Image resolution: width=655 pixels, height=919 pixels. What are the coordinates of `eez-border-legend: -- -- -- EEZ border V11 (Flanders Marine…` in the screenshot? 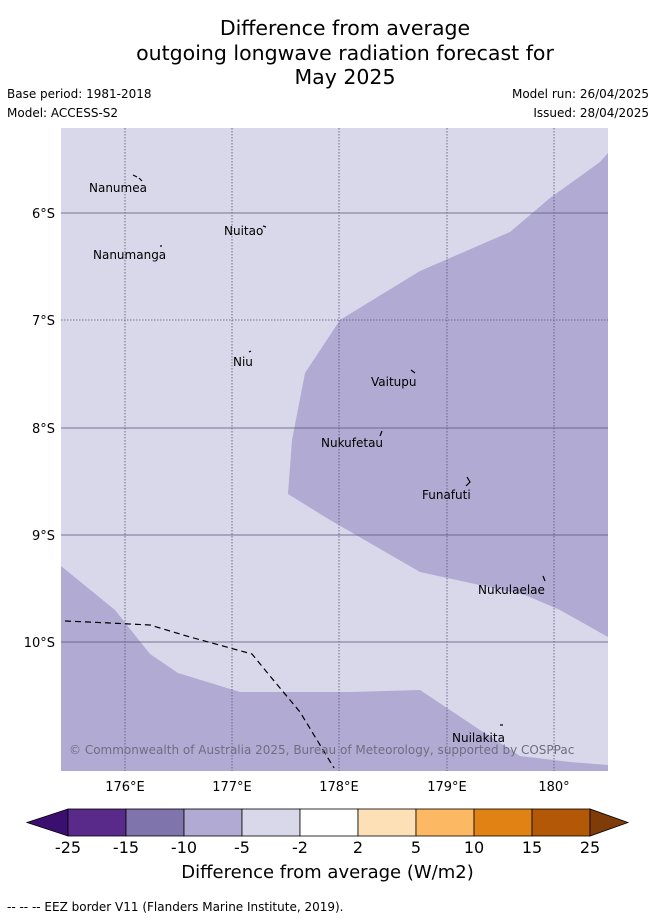 It's located at (175, 907).